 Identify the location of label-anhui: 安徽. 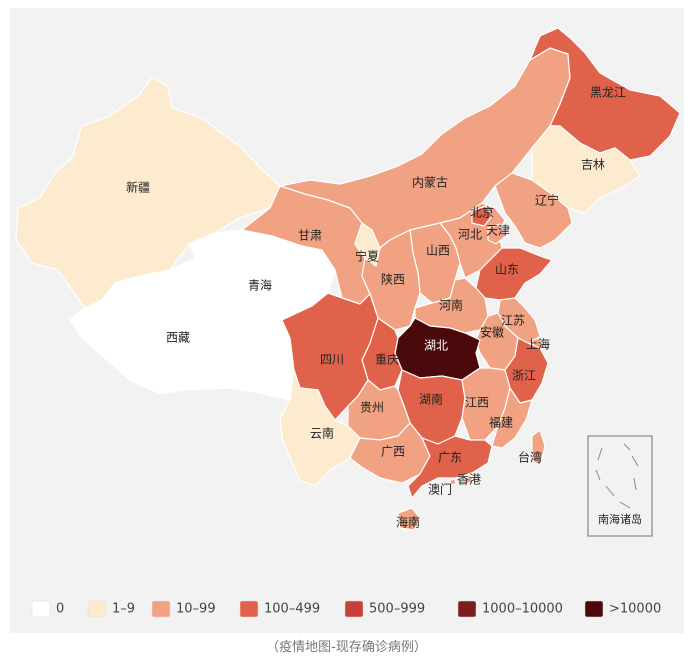
(492, 332).